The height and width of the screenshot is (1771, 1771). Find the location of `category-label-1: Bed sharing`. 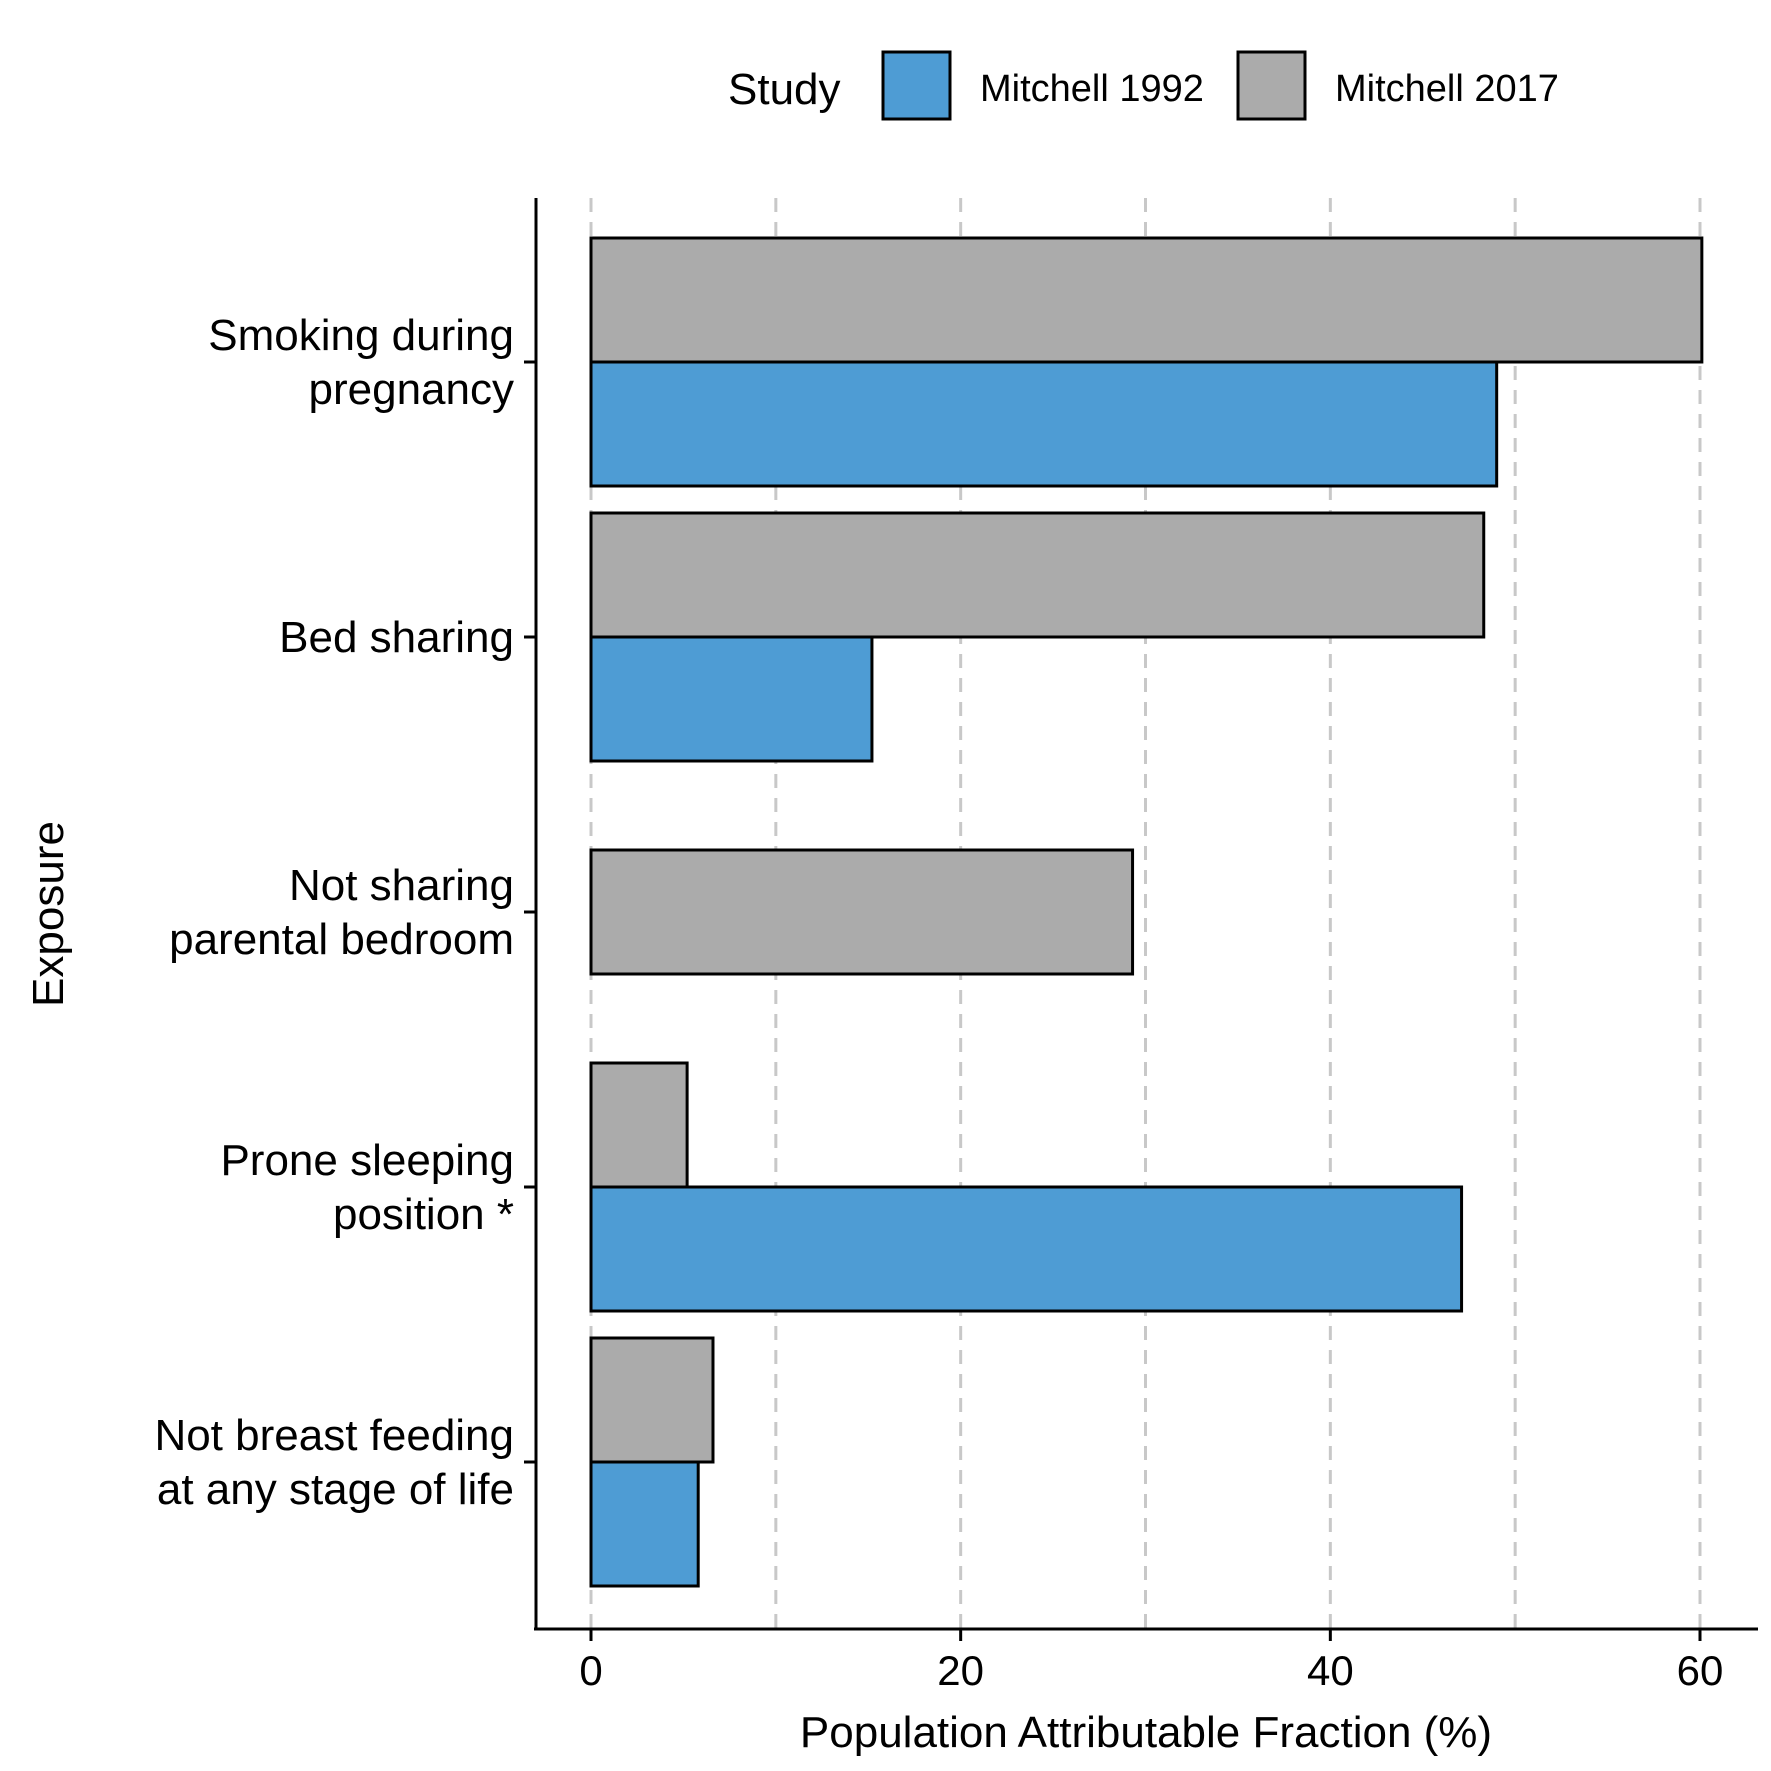

category-label-1: Bed sharing is located at coordinates (396, 637).